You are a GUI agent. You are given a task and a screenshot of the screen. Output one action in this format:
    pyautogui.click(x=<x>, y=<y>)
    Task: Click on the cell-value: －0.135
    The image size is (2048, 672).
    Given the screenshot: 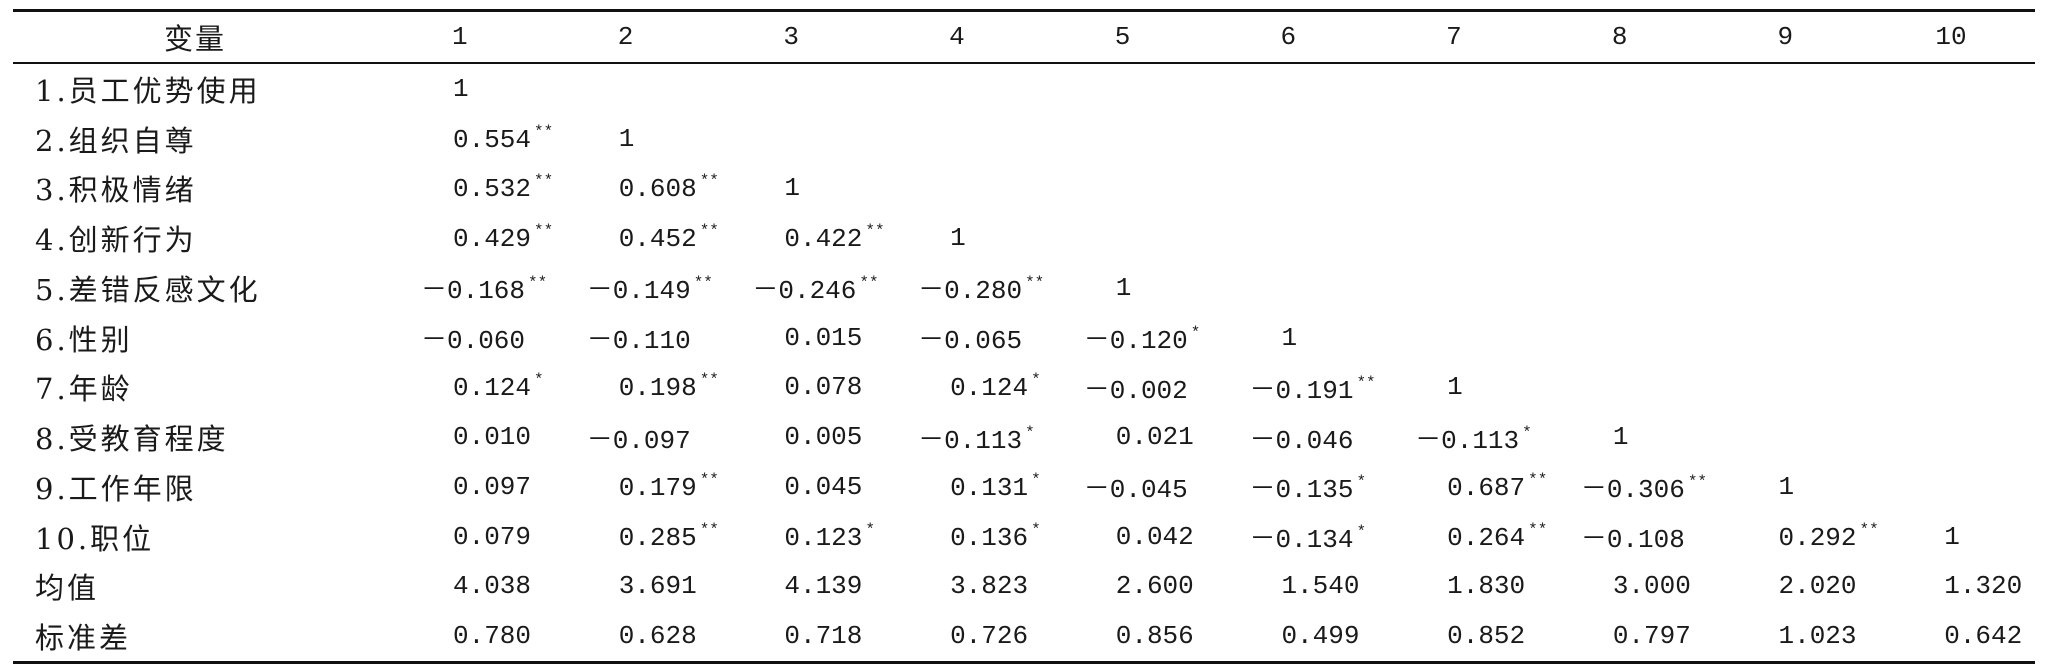 What is the action you would take?
    pyautogui.click(x=1301, y=490)
    